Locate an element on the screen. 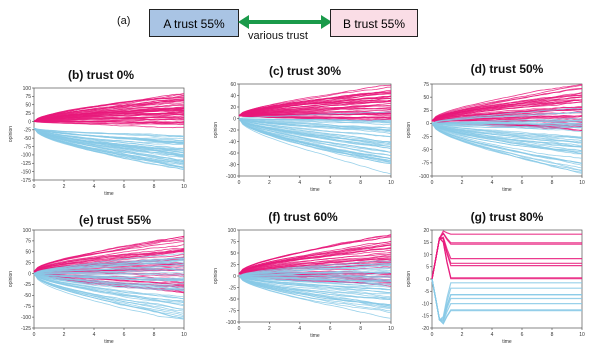 The width and height of the screenshot is (589, 345). y-tick-label: -10 is located at coordinates (425, 304).